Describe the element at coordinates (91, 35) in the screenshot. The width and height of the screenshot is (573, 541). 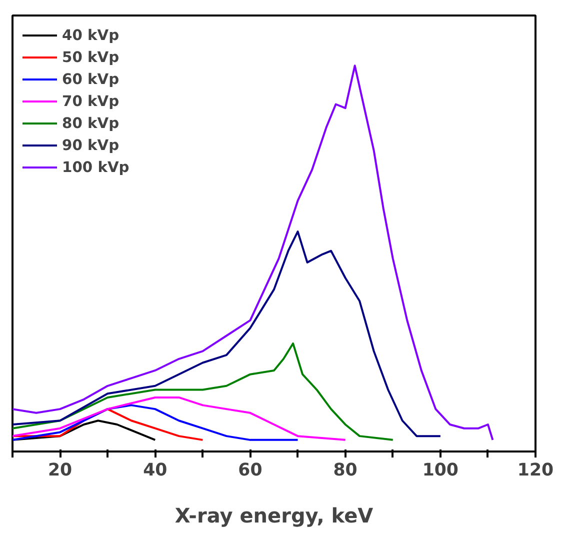
I see `legend-label: 40 kVp` at that location.